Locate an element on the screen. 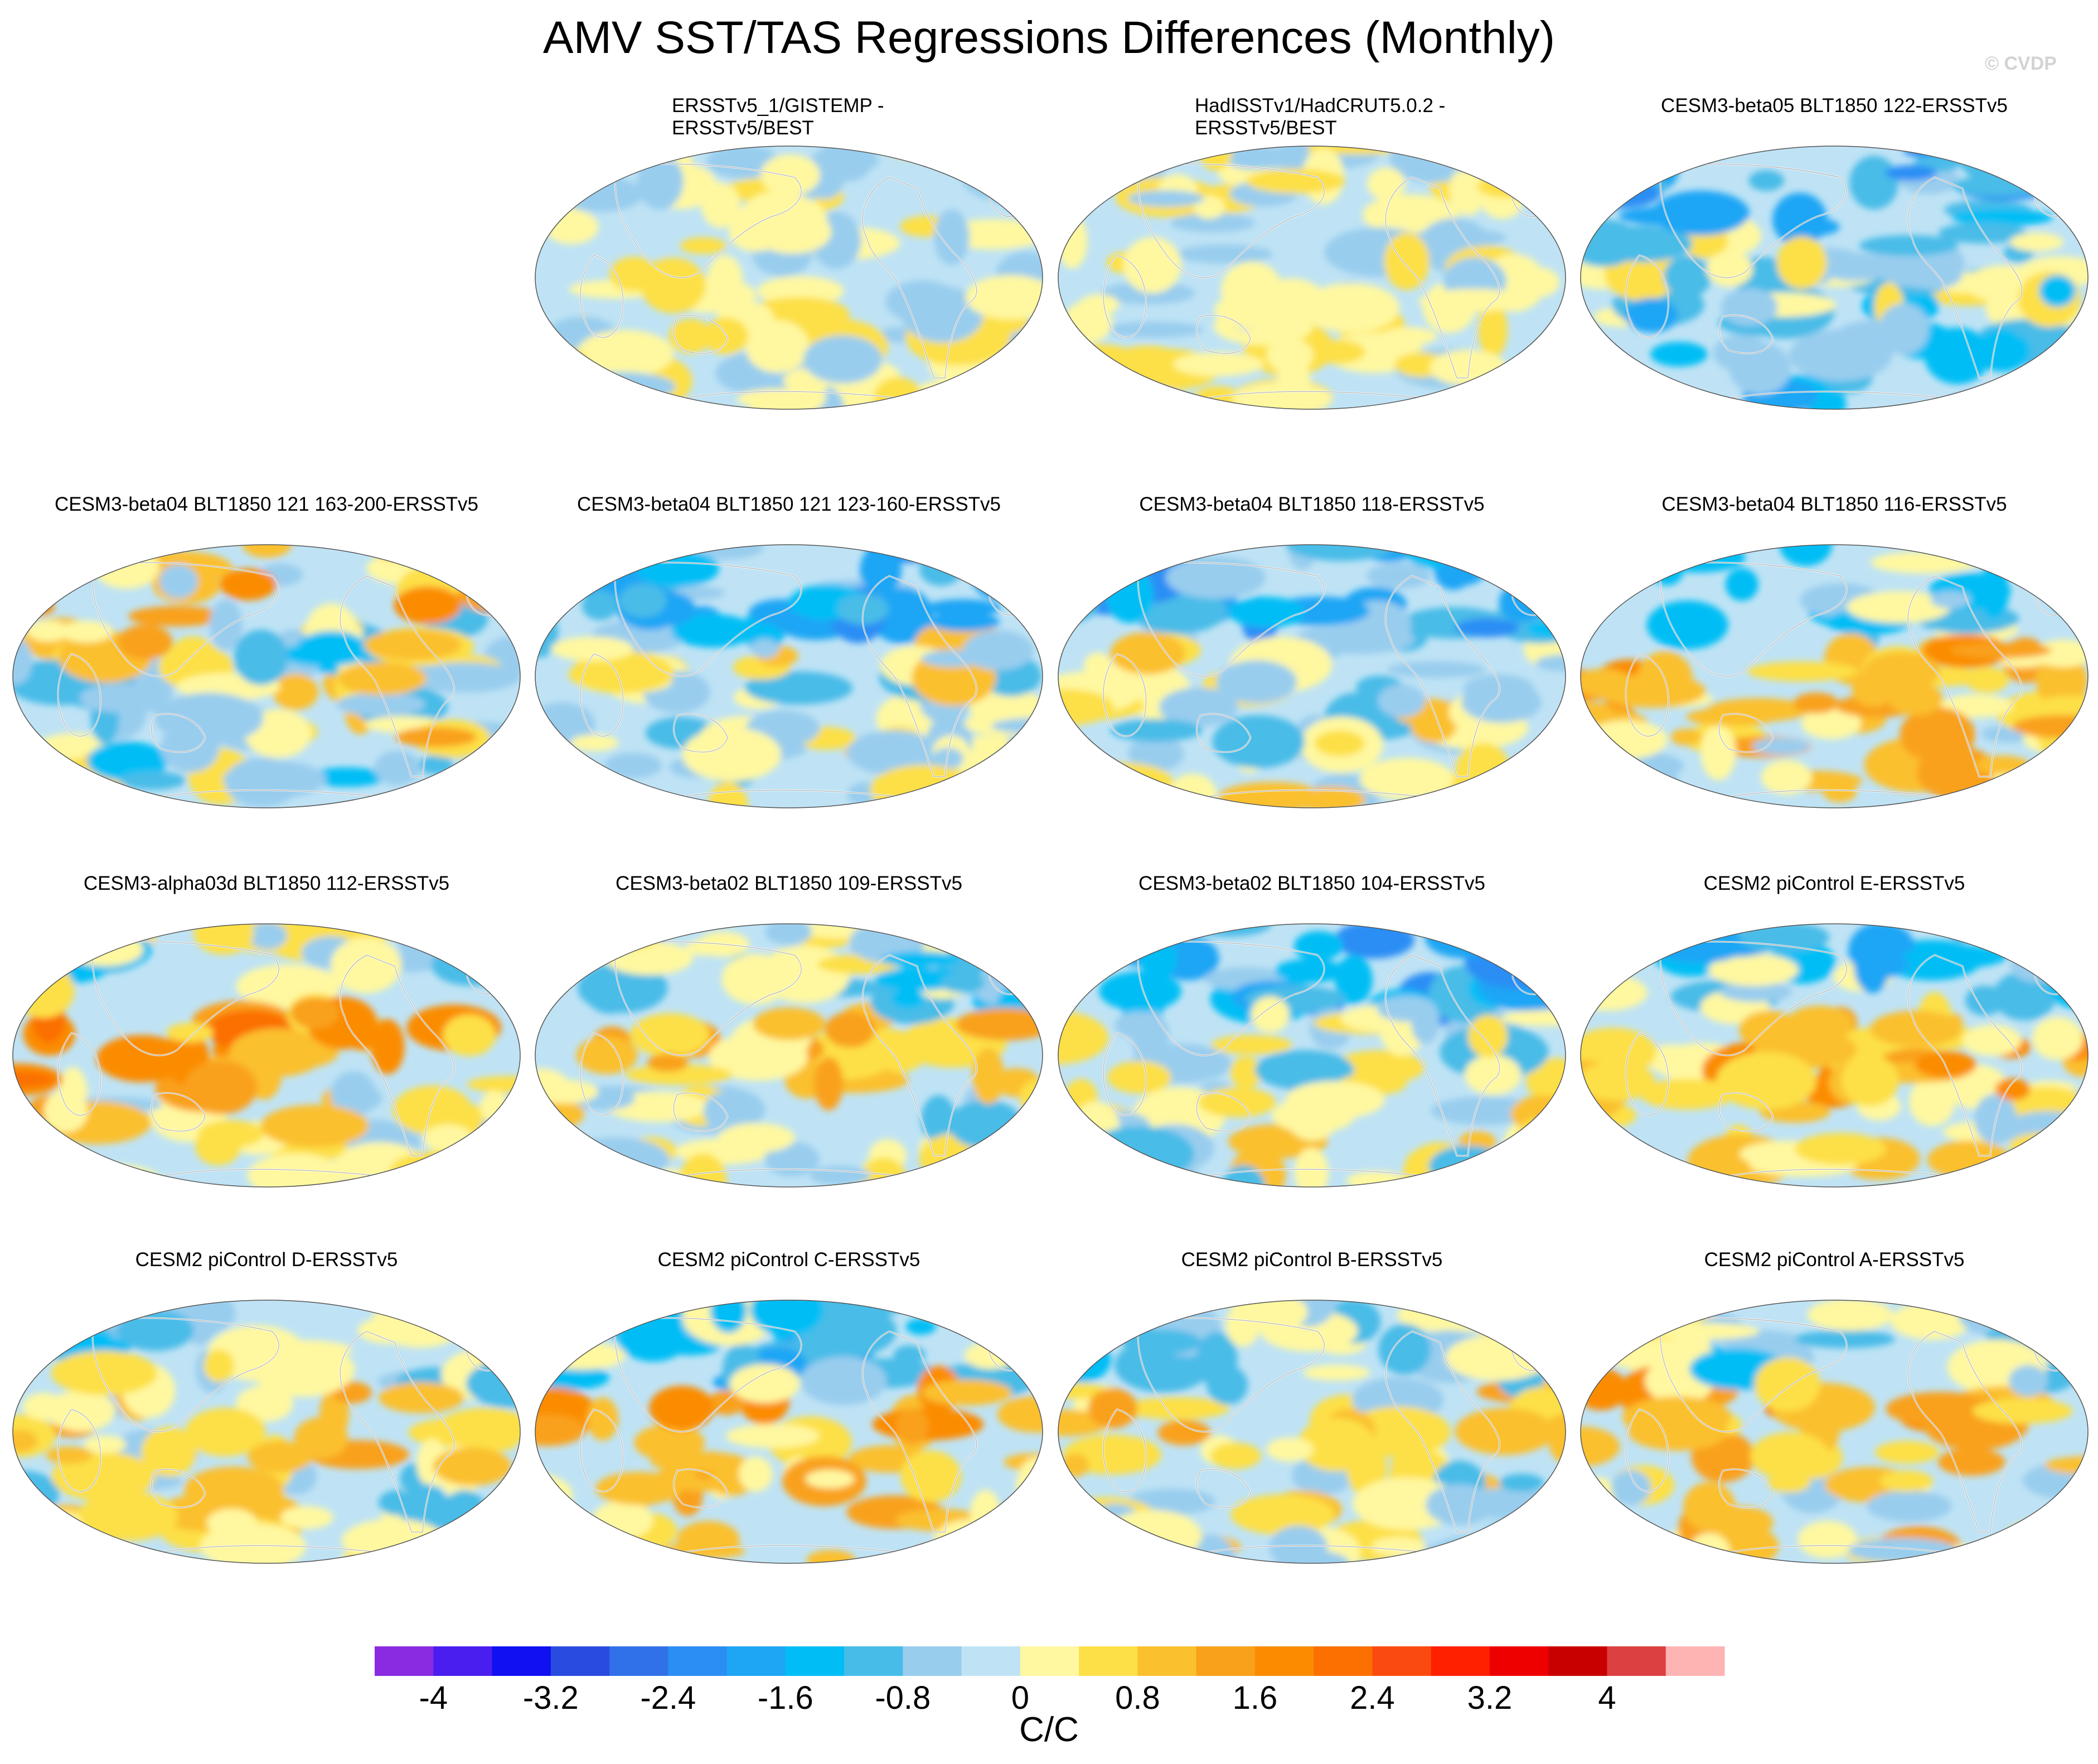  panel-title: CESM2 piControl B-ERSSTv5 is located at coordinates (1312, 1260).